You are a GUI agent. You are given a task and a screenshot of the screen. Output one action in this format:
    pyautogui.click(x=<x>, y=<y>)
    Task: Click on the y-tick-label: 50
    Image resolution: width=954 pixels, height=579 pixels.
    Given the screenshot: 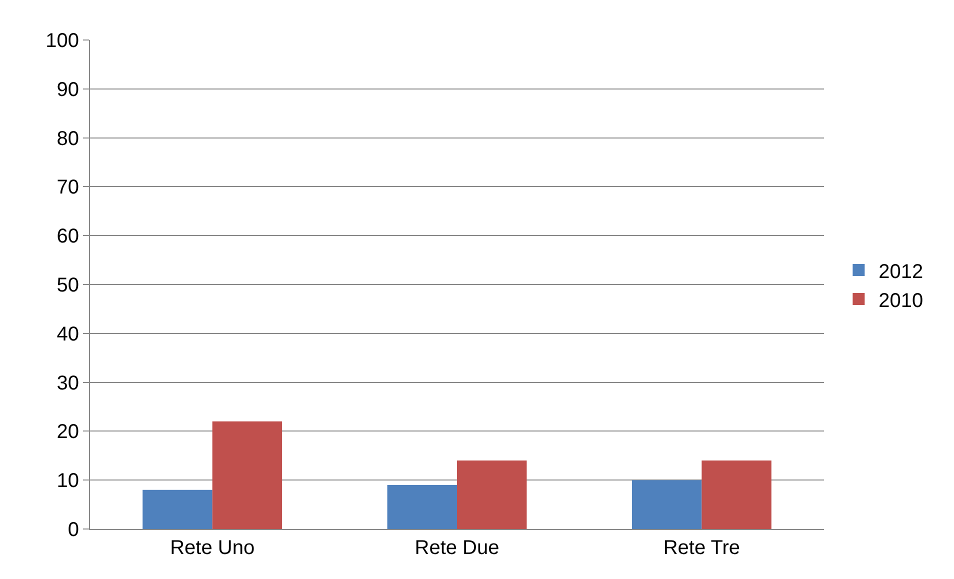 What is the action you would take?
    pyautogui.click(x=67, y=285)
    